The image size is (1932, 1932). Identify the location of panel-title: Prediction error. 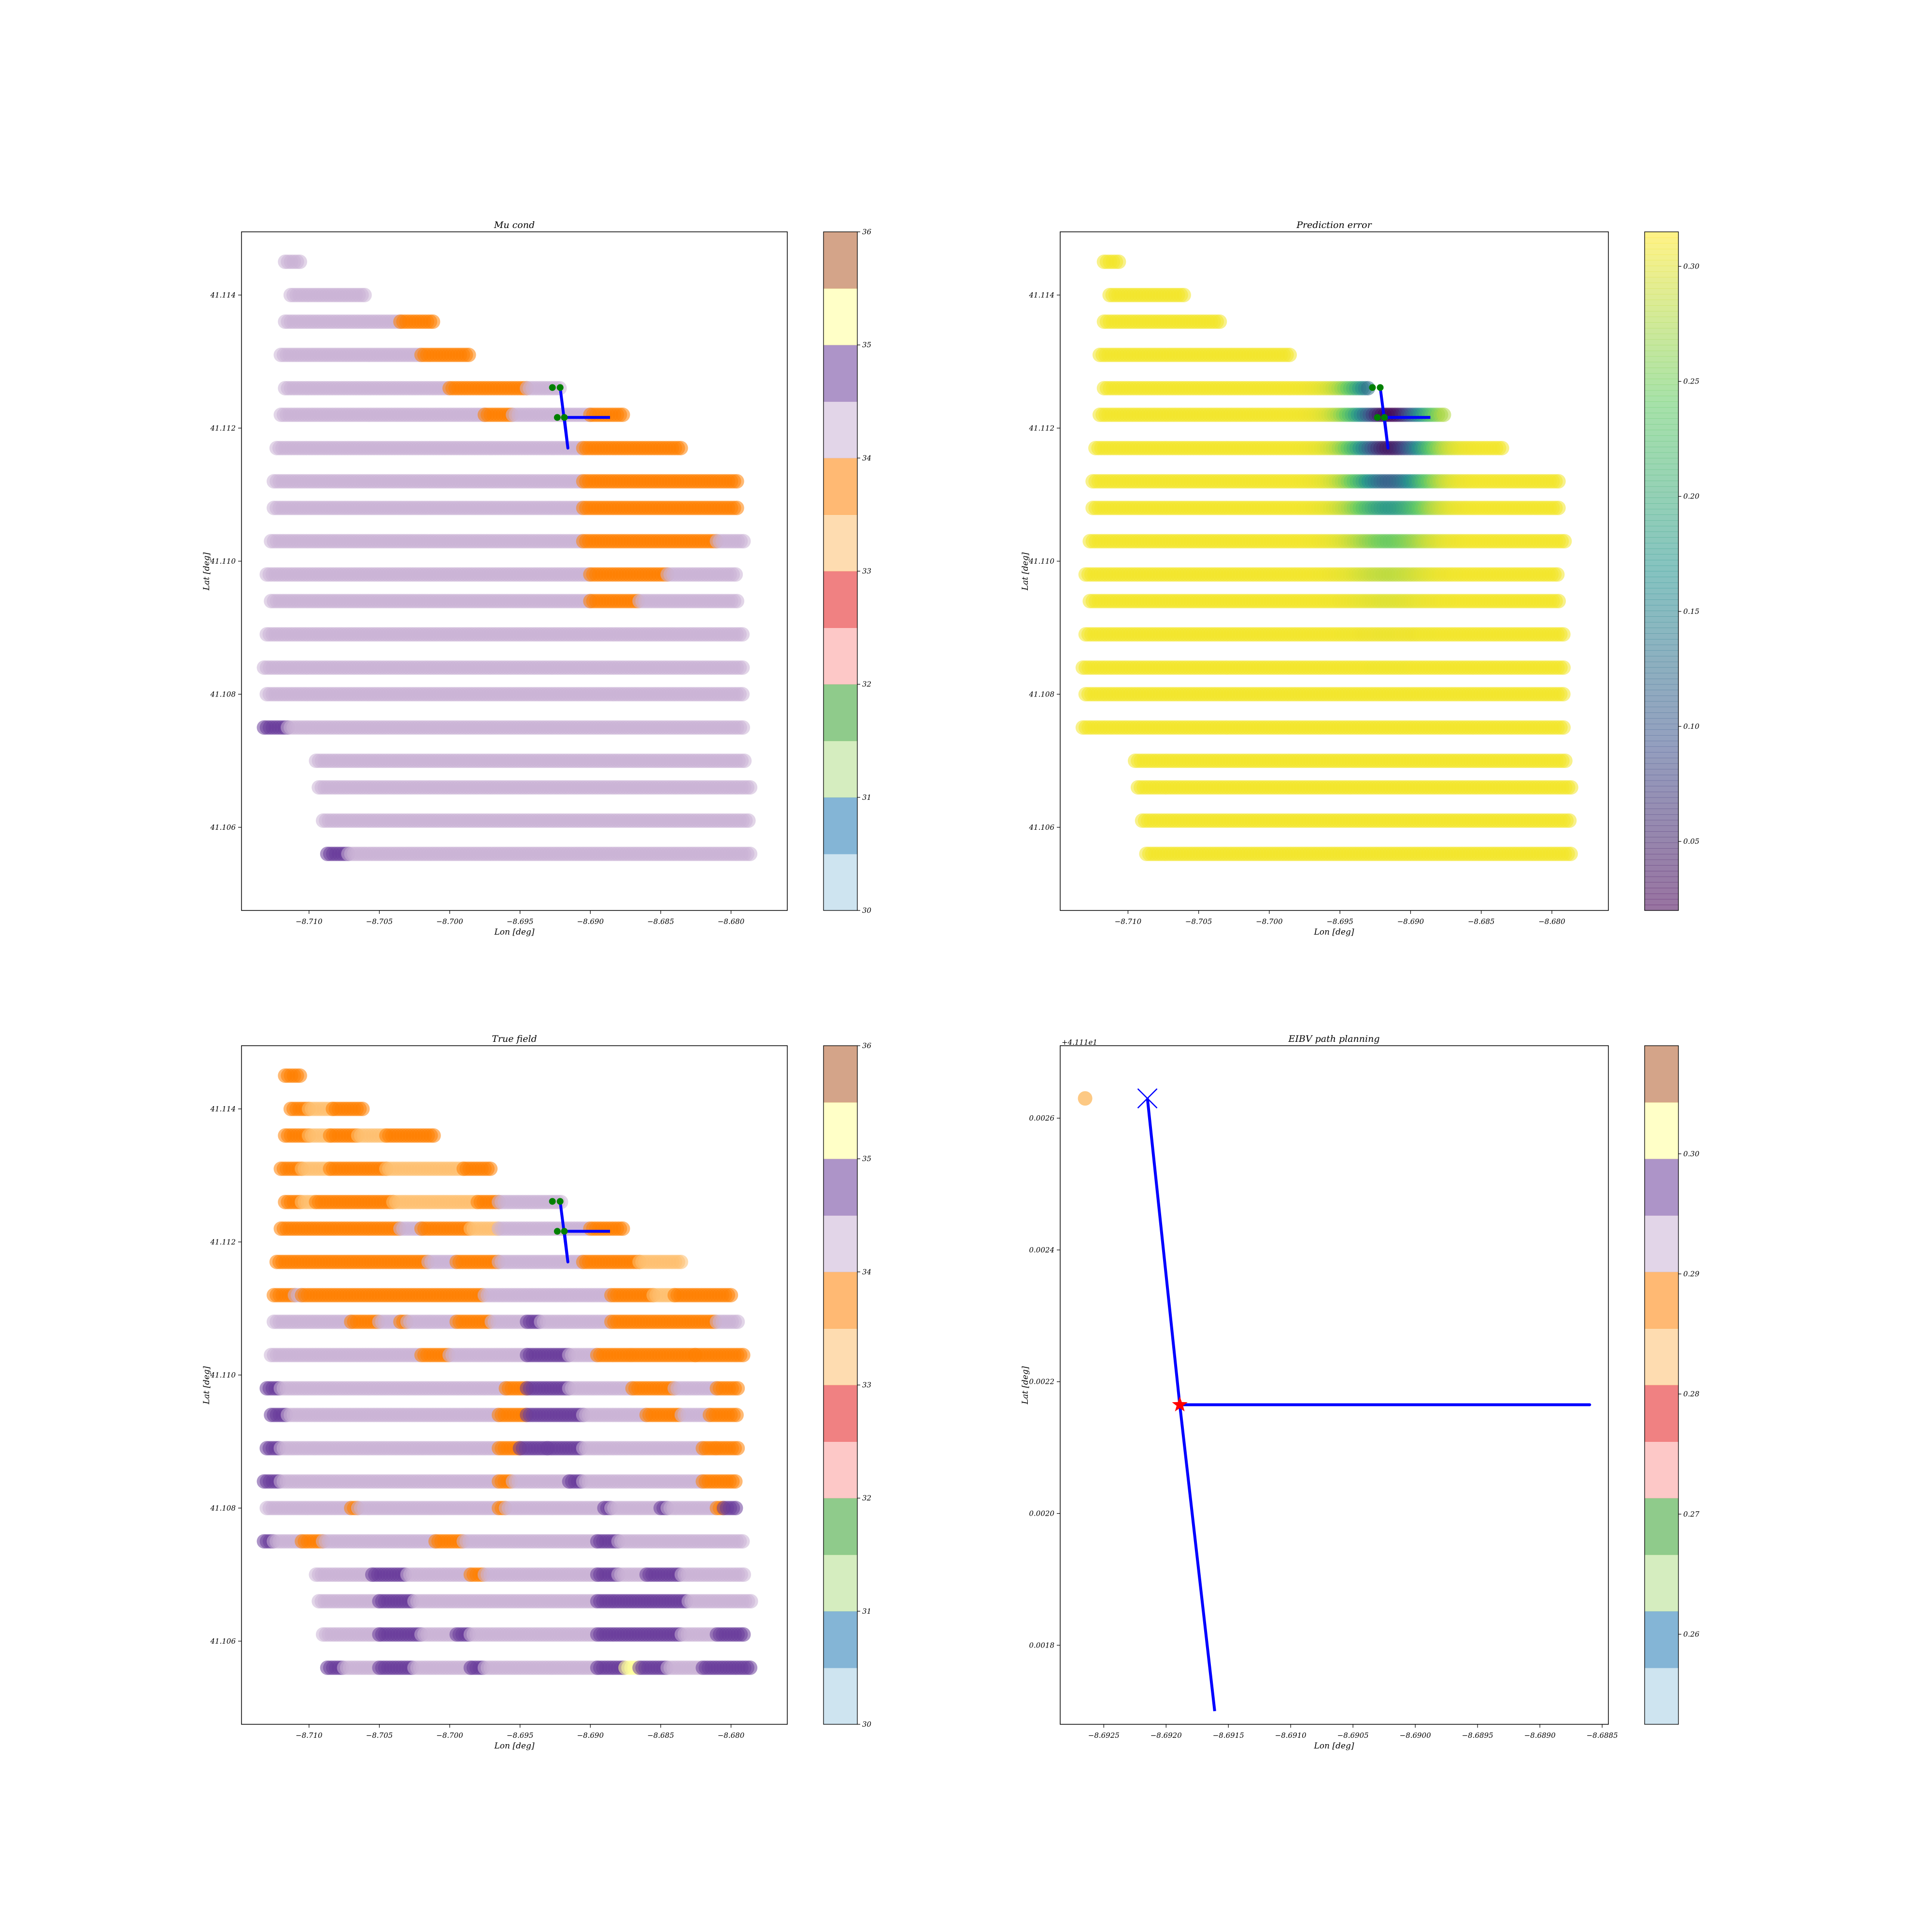
(1334, 225).